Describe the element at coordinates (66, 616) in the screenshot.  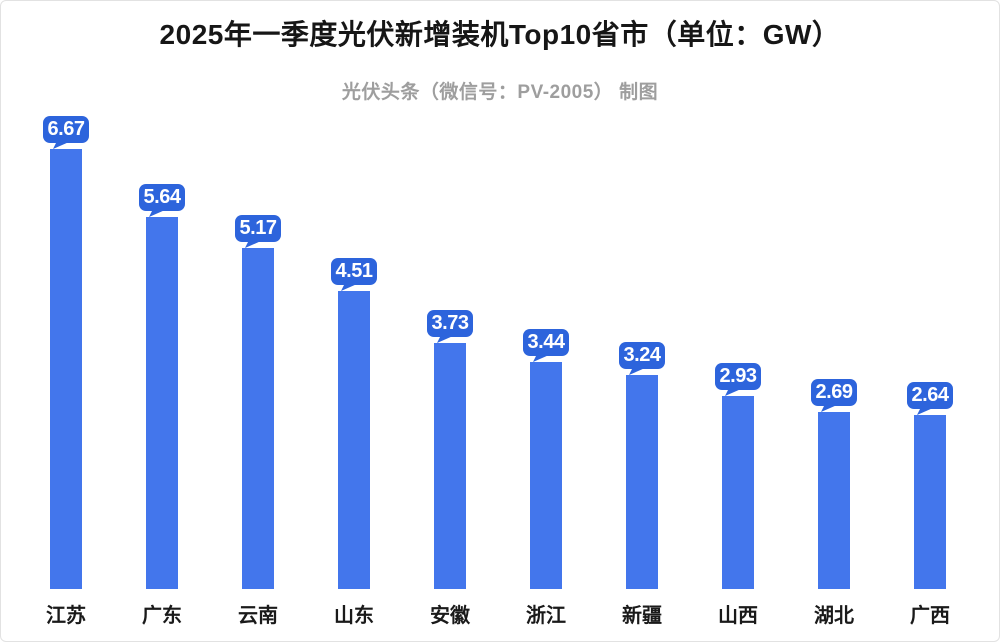
I see `category-label: 江苏` at that location.